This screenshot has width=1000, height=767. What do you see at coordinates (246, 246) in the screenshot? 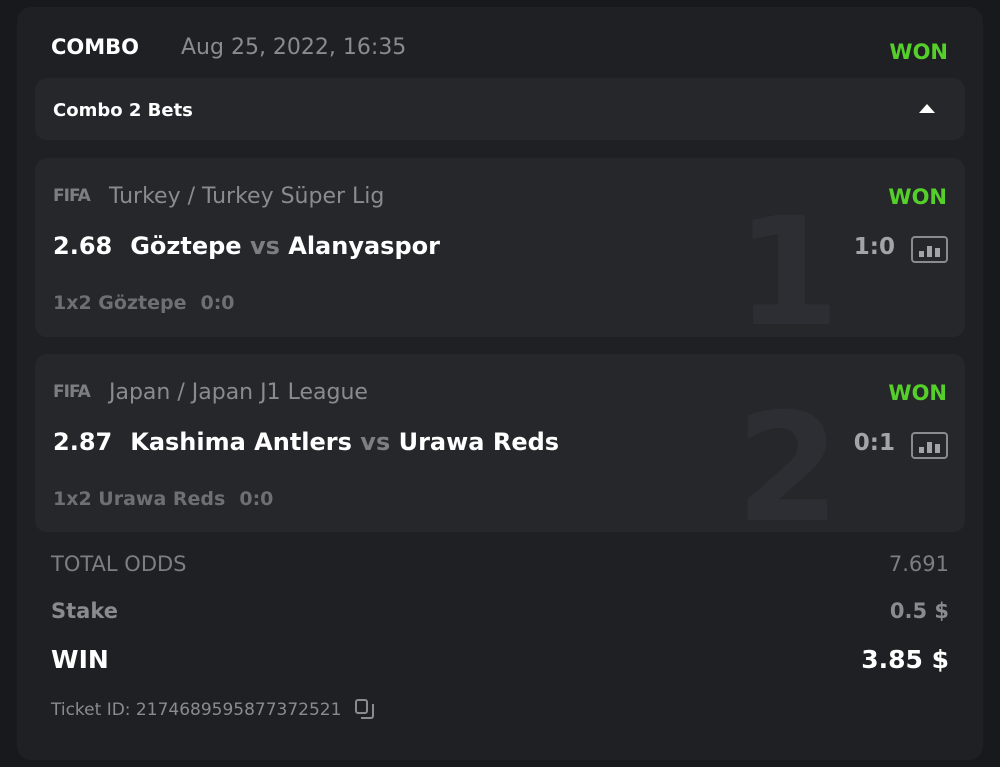
I see `match-line: 2.68 Göztepe vs Alanyaspor` at bounding box center [246, 246].